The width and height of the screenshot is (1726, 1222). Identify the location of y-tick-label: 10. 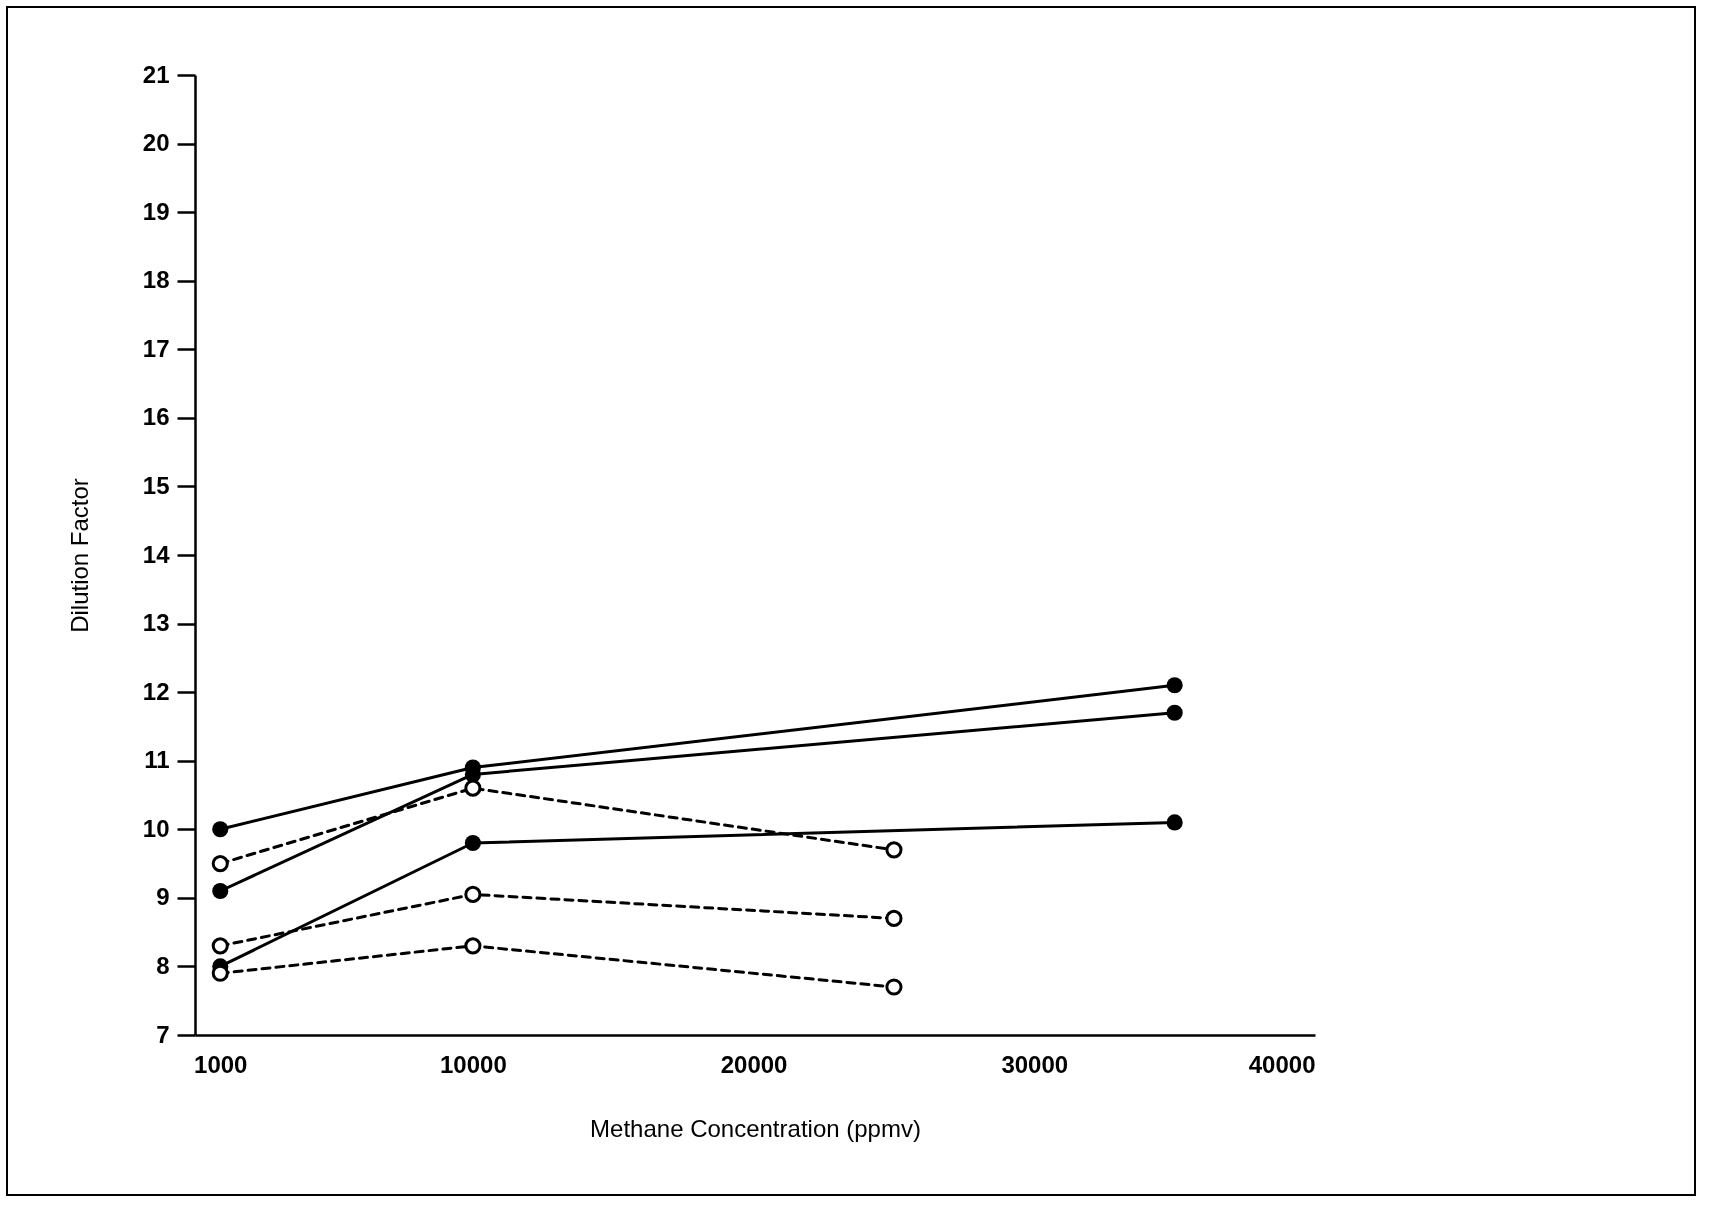
(156, 828).